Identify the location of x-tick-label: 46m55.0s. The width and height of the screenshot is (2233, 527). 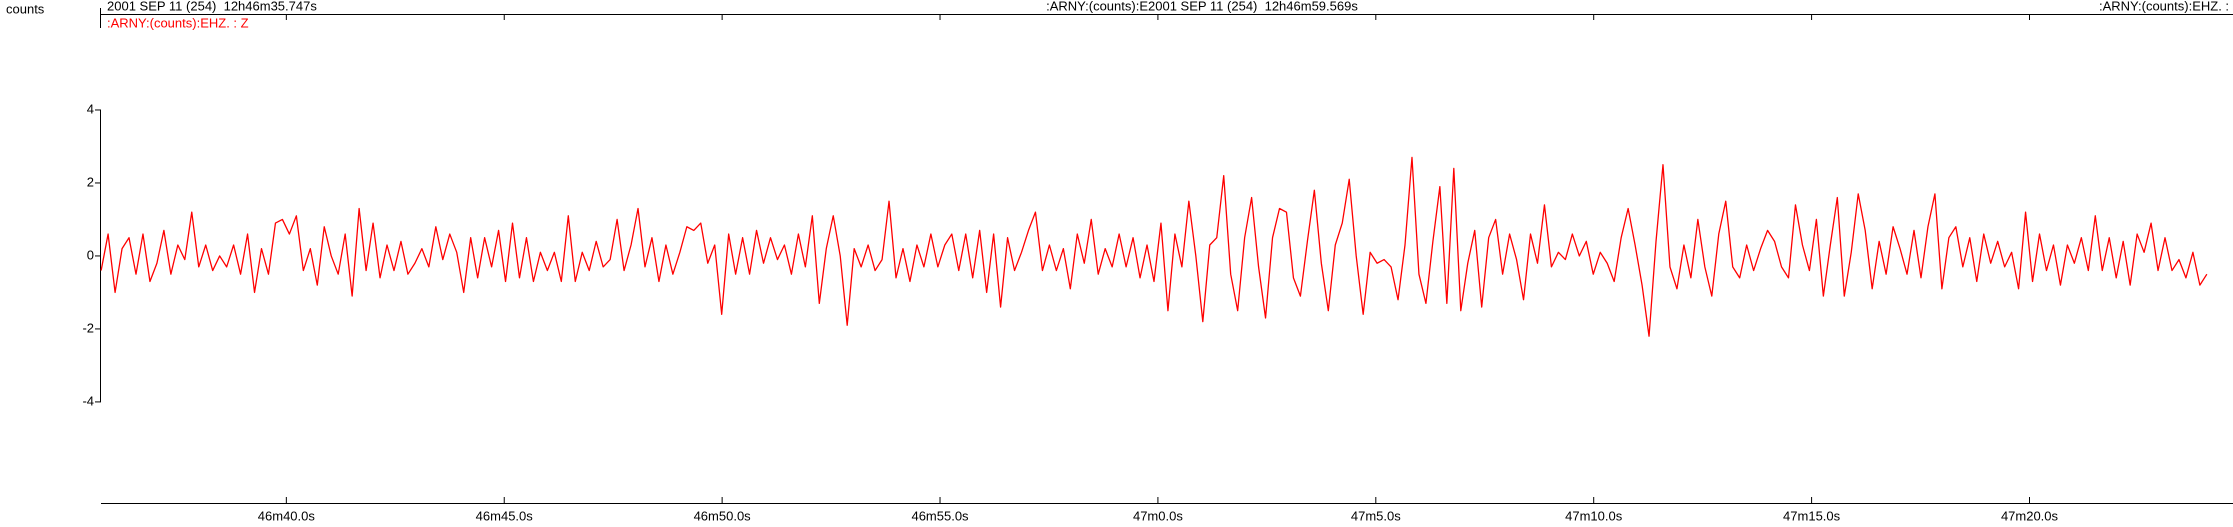
(940, 515).